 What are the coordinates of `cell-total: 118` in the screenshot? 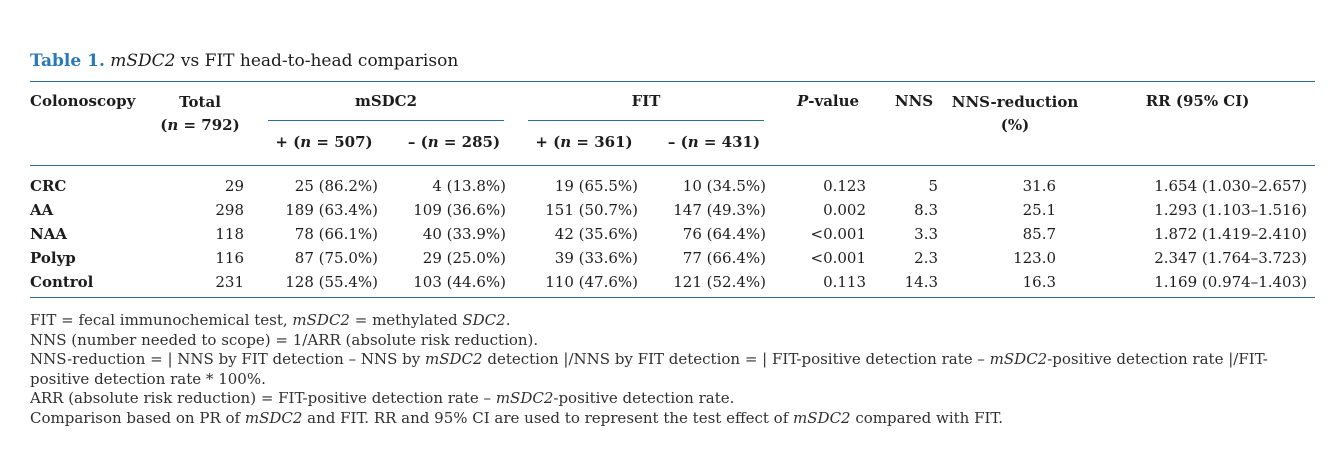 It's located at (229, 234).